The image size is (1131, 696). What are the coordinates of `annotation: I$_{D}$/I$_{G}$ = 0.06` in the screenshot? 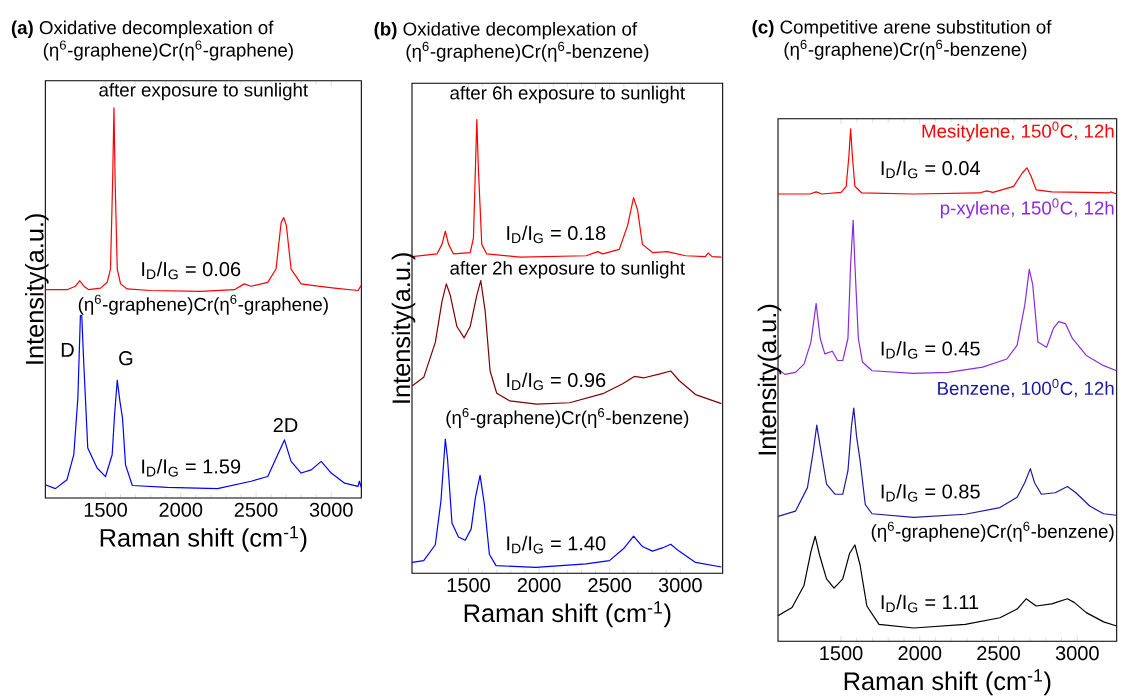 It's located at (191, 270).